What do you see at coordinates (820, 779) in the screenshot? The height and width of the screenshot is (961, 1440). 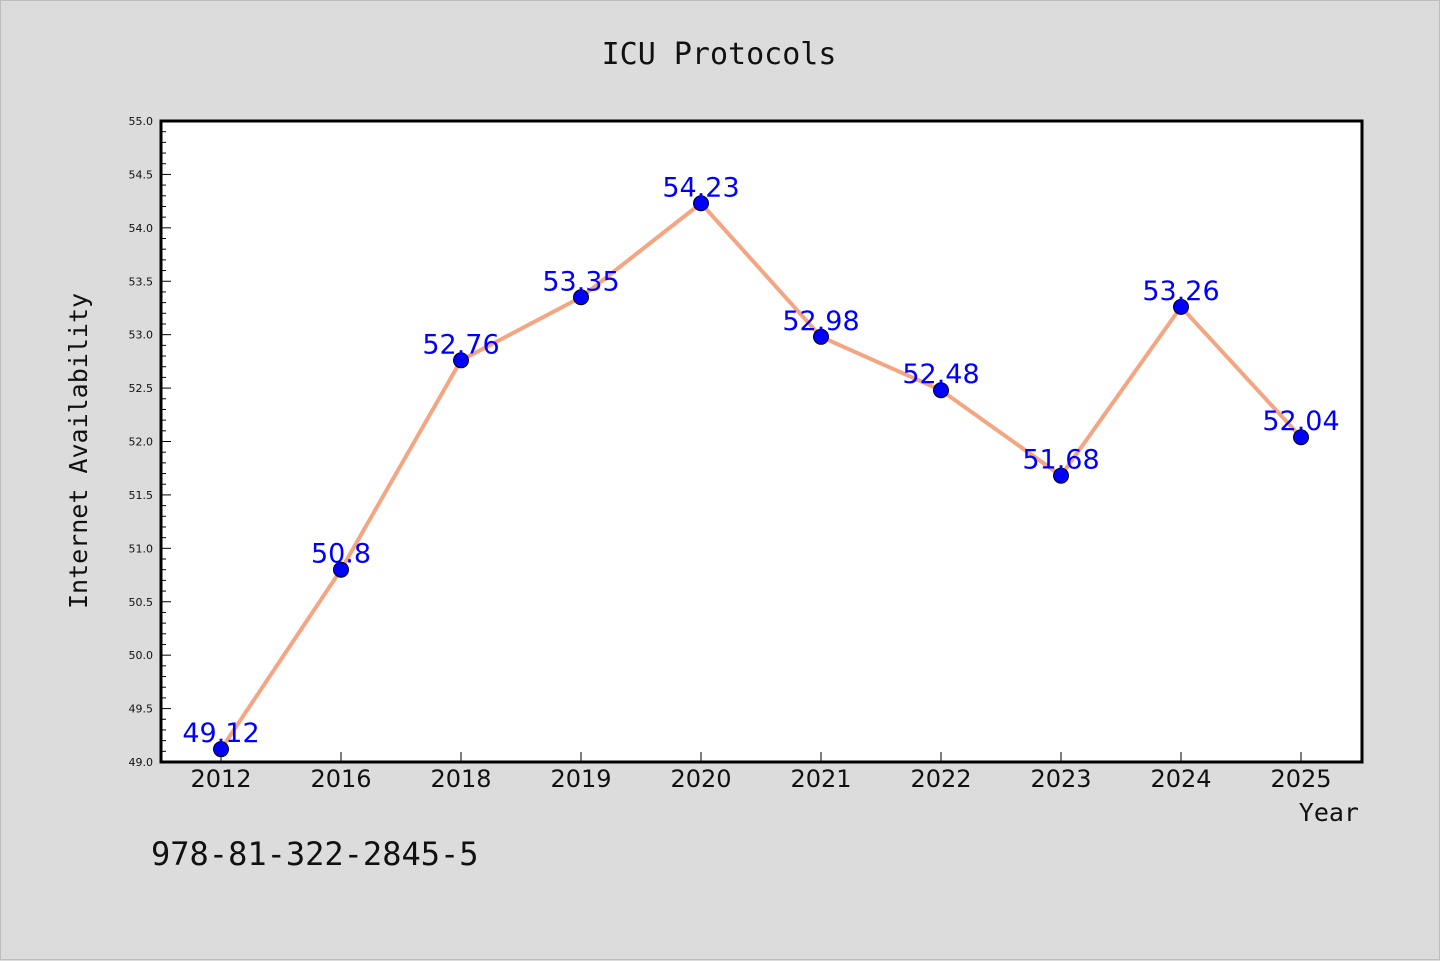 I see `x-tick-label: 2021` at bounding box center [820, 779].